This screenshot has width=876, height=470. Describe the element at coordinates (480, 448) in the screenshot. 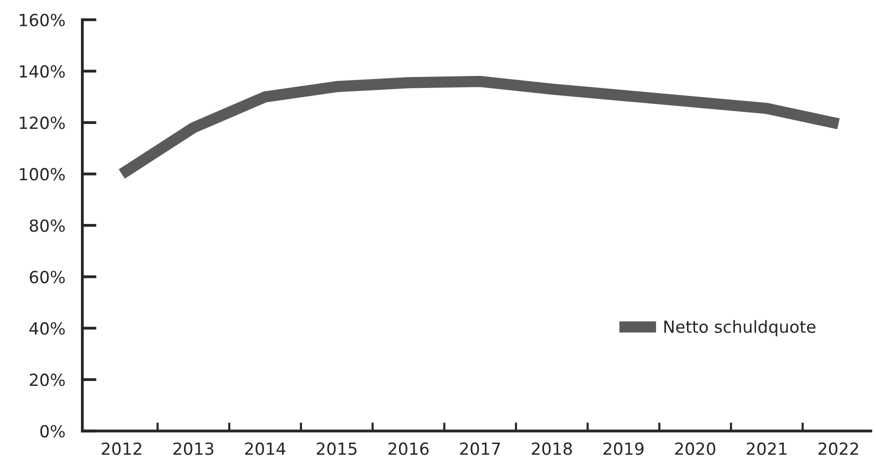

I see `x-tick-label: 2017` at that location.